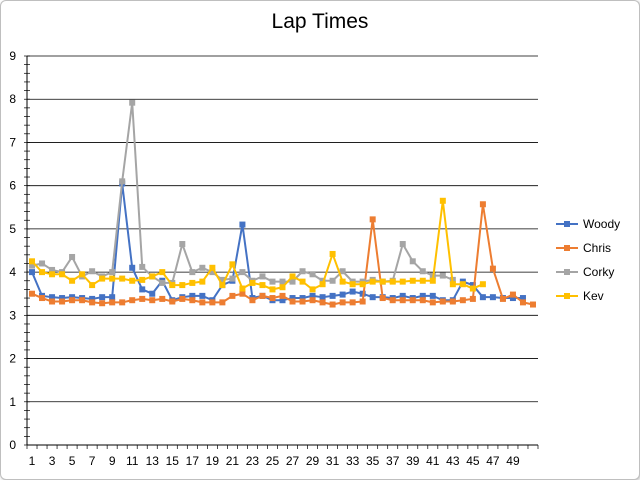  What do you see at coordinates (373, 461) in the screenshot?
I see `x-tick-label: 35` at bounding box center [373, 461].